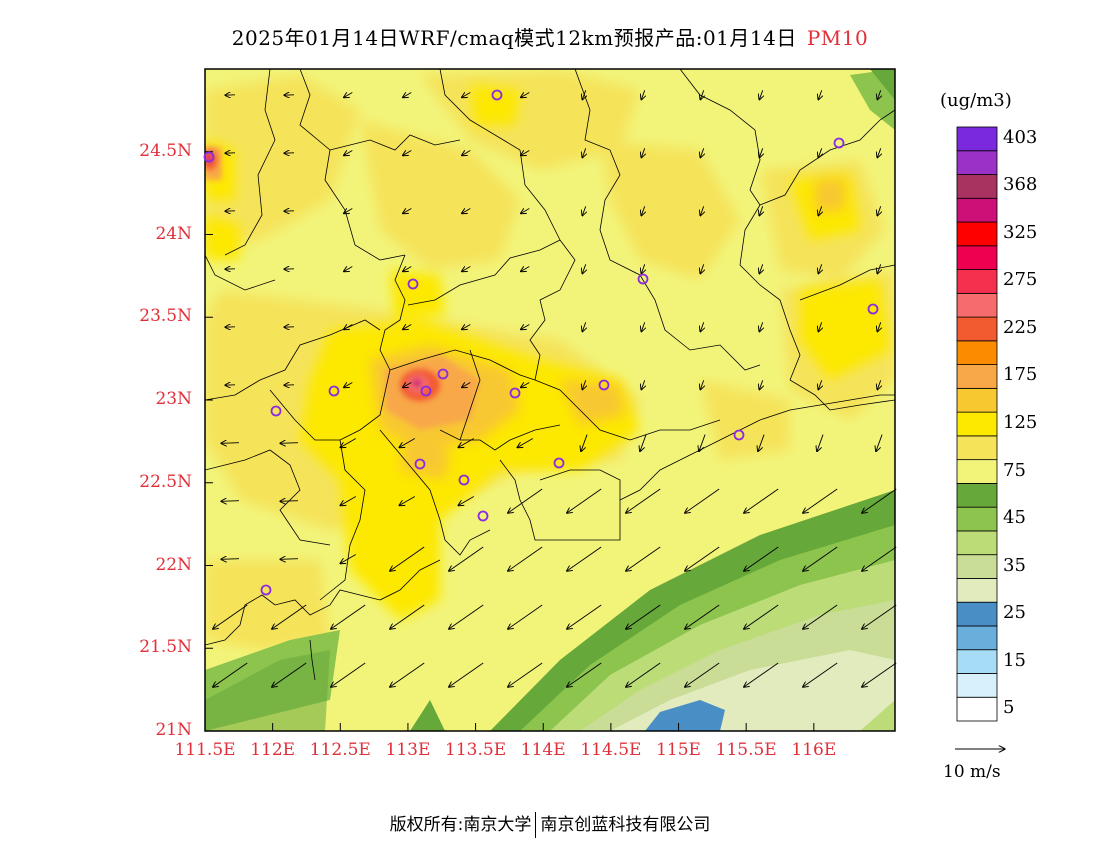 Image resolution: width=1100 pixels, height=850 pixels. I want to click on lon-tick-label: 113.5E, so click(476, 750).